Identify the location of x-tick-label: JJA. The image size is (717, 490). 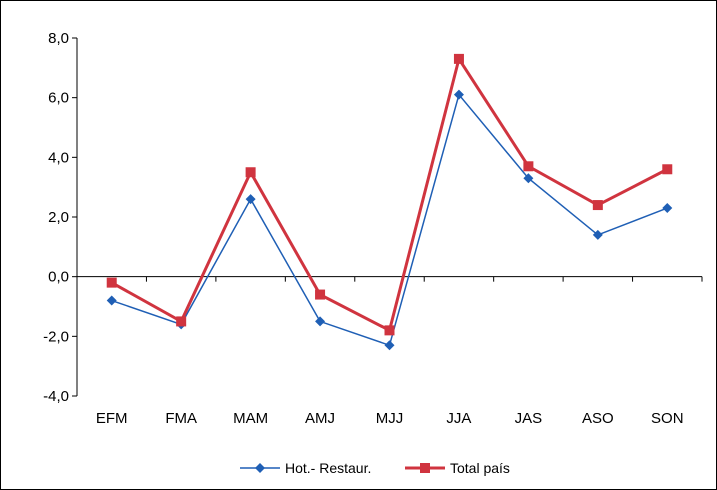
(458, 418).